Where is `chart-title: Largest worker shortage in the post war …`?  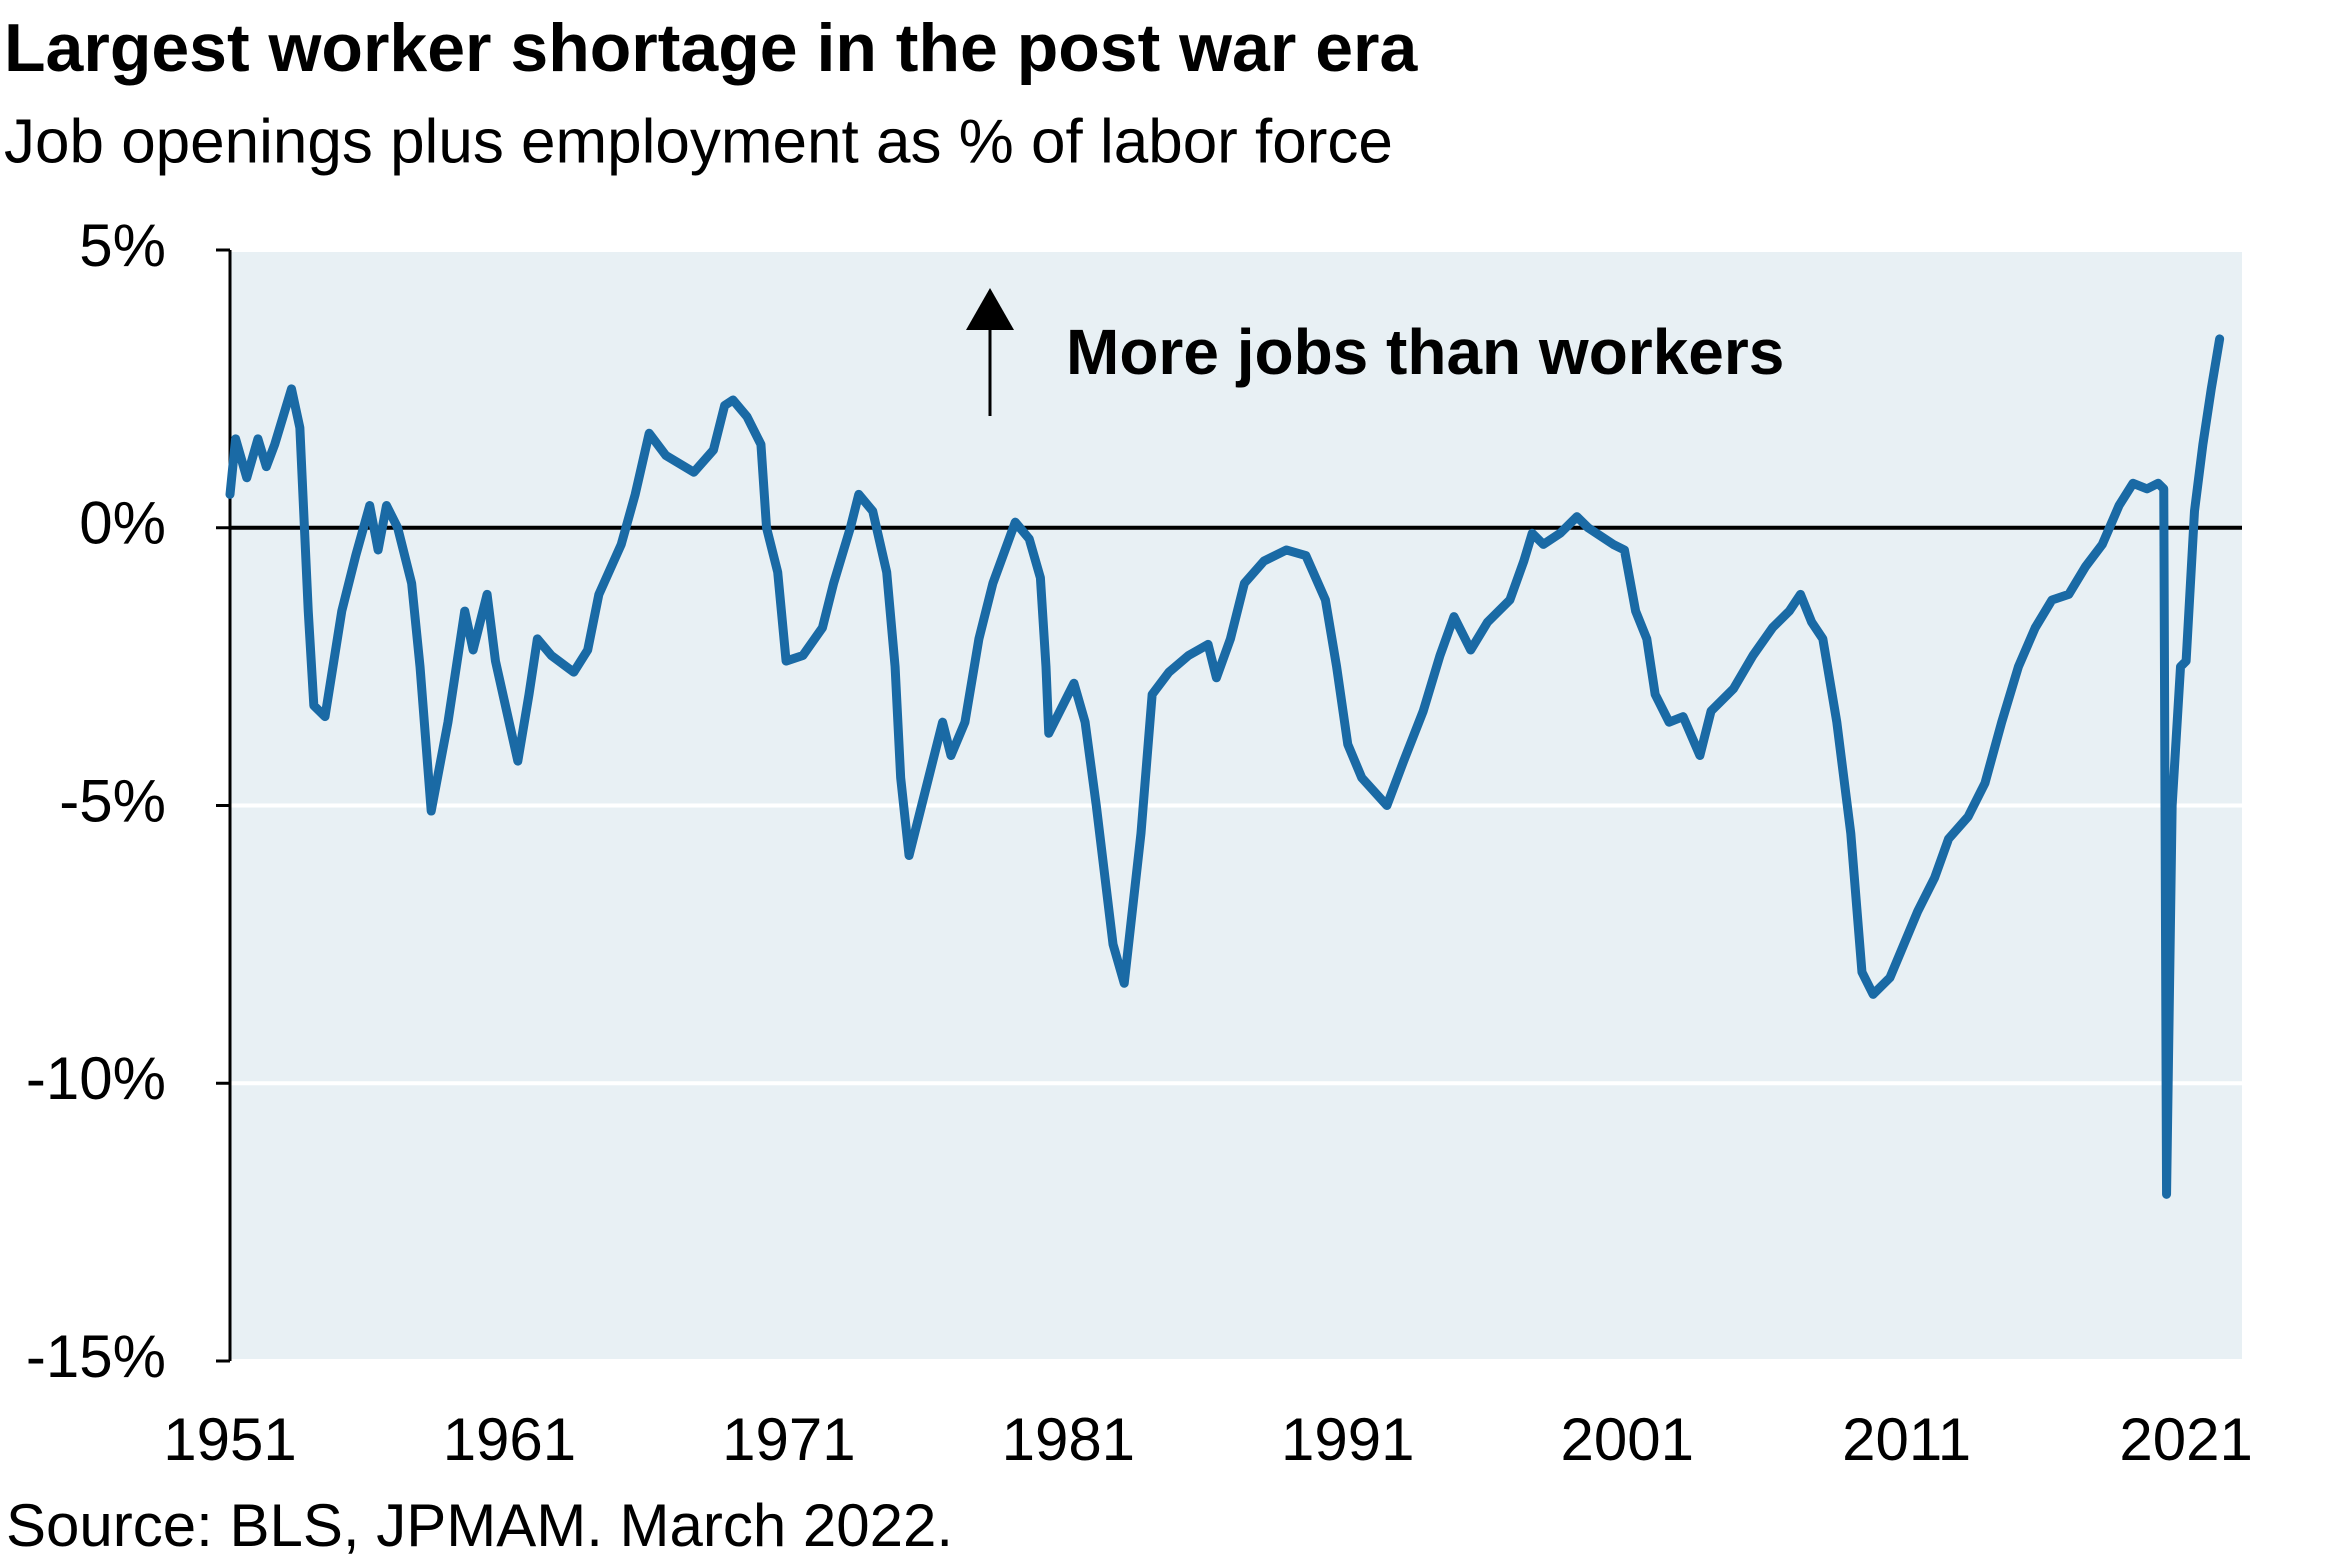
chart-title: Largest worker shortage in the post war … is located at coordinates (711, 48).